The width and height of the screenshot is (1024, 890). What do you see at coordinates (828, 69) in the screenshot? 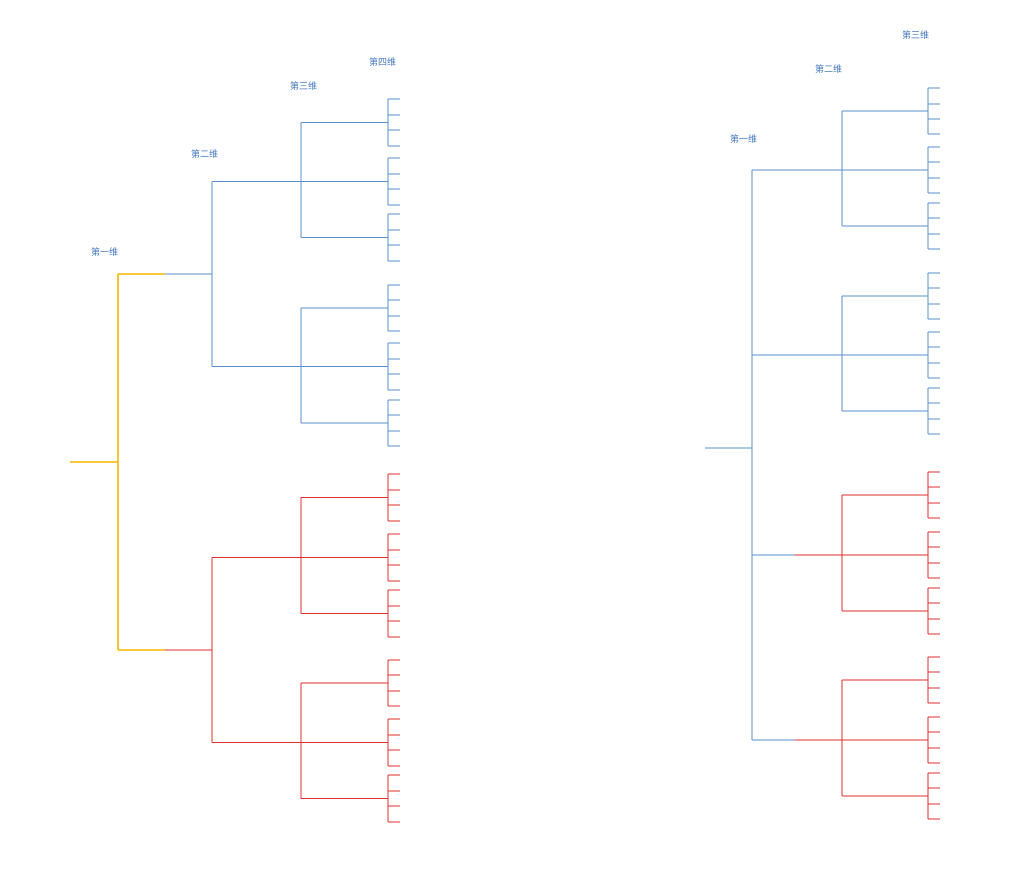
I see `right-label-dim2: 第二维` at bounding box center [828, 69].